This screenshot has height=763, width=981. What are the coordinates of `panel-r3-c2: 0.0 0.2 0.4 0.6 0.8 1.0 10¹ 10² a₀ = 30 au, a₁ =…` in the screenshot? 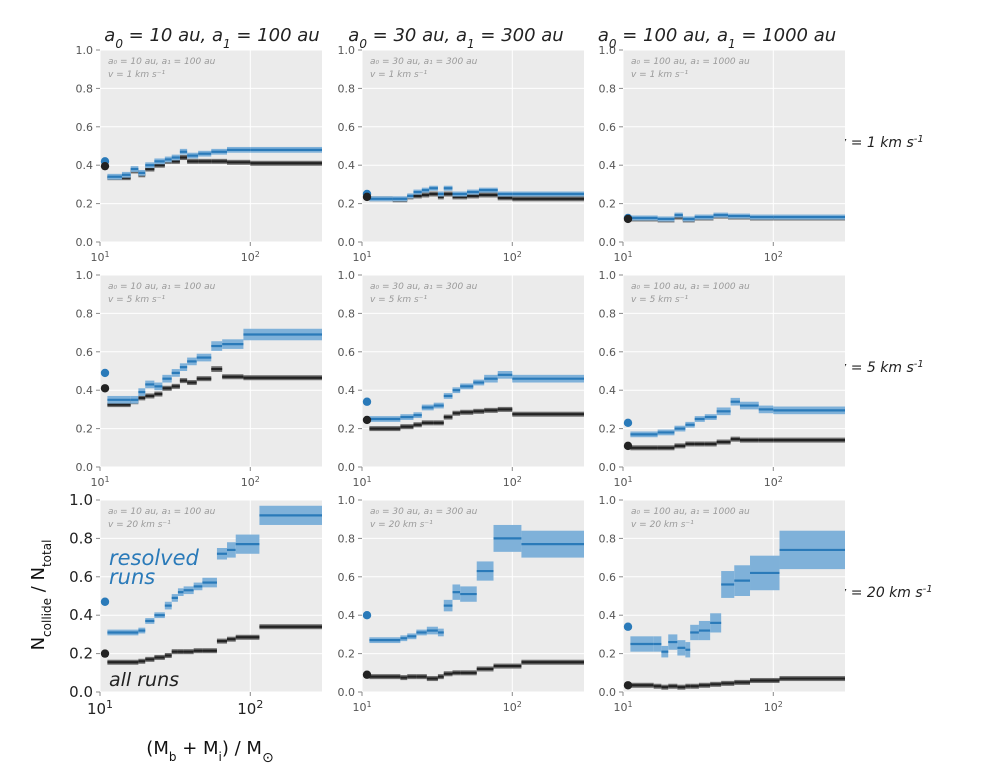 It's located at (461, 604).